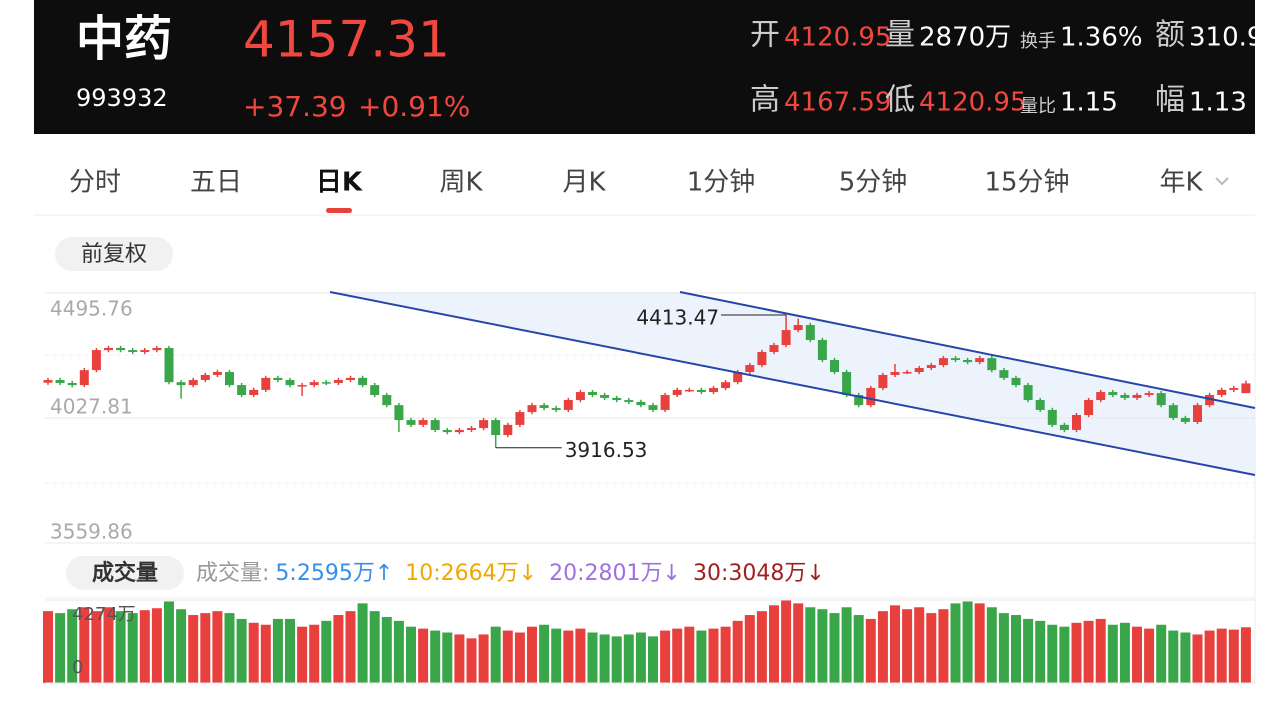  I want to click on tab: 周K, so click(461, 183).